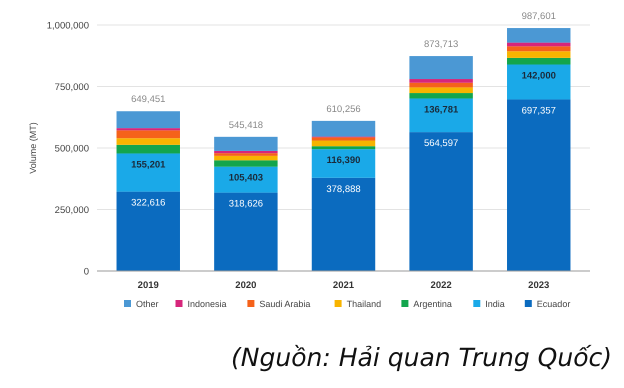  Describe the element at coordinates (539, 76) in the screenshot. I see `data-label: 142,000` at that location.